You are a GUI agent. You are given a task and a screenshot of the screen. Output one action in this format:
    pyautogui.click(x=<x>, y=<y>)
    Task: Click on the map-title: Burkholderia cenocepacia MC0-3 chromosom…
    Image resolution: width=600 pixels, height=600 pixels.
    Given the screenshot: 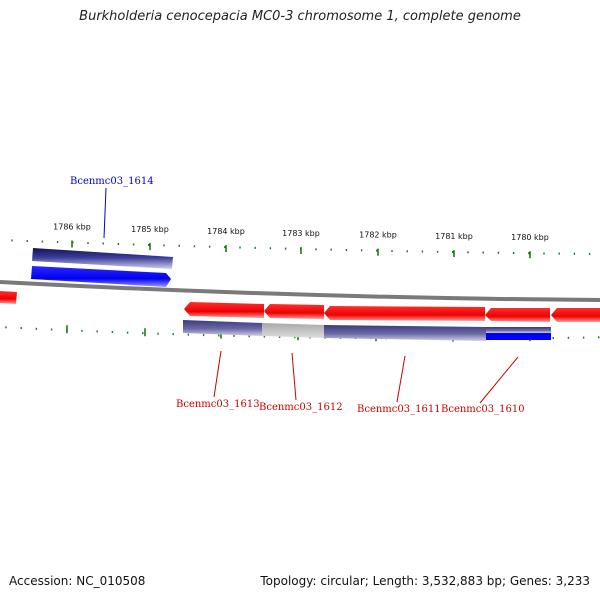 What is the action you would take?
    pyautogui.click(x=300, y=16)
    